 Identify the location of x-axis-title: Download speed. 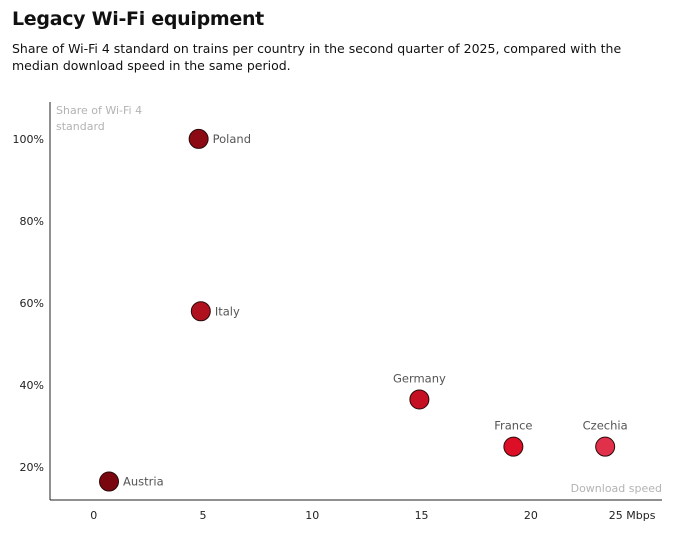
(616, 488).